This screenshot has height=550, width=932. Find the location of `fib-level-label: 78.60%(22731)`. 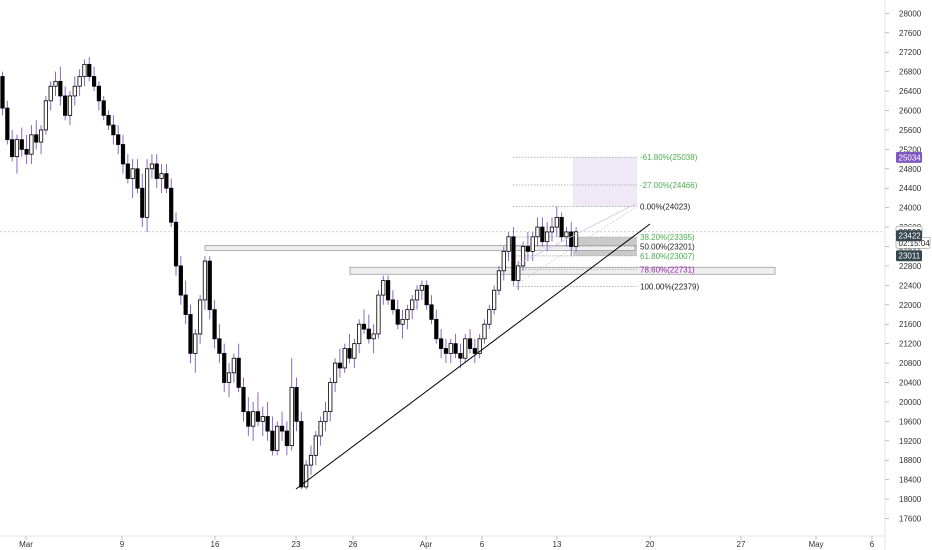

fib-level-label: 78.60%(22731) is located at coordinates (667, 269).